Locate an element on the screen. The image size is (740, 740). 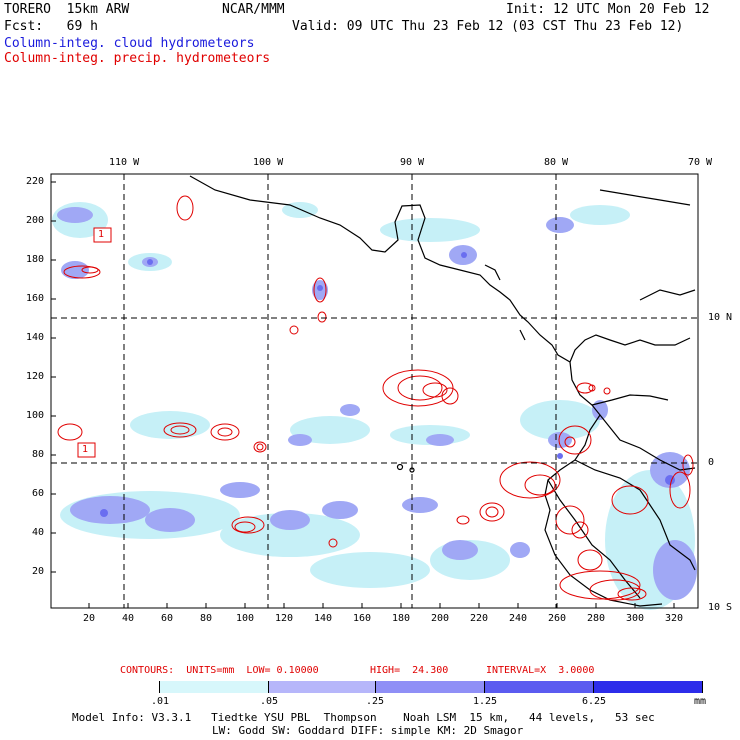
forecast-hour: Fcst: 69 h is located at coordinates (51, 26).